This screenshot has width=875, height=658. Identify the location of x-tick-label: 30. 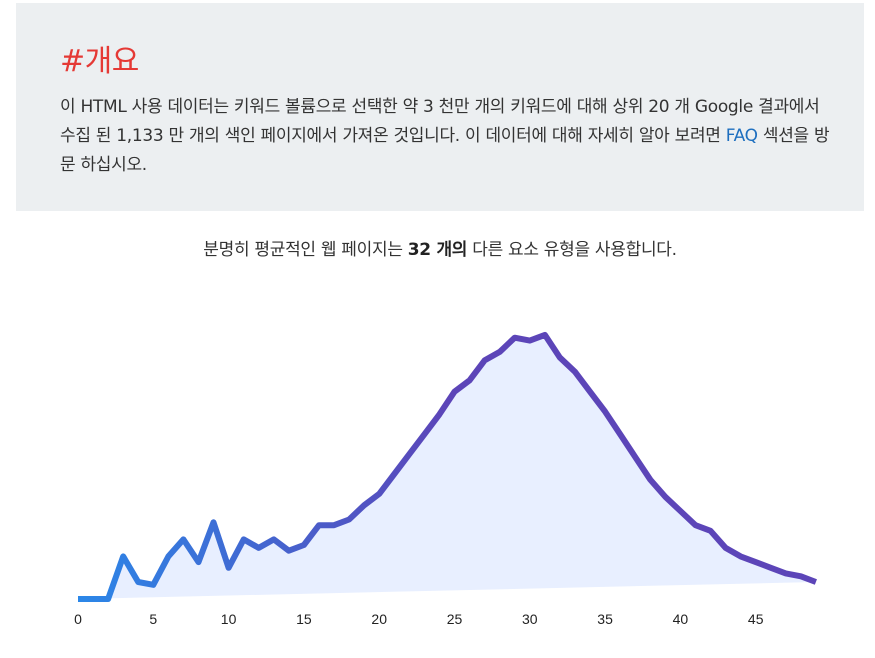
(530, 619).